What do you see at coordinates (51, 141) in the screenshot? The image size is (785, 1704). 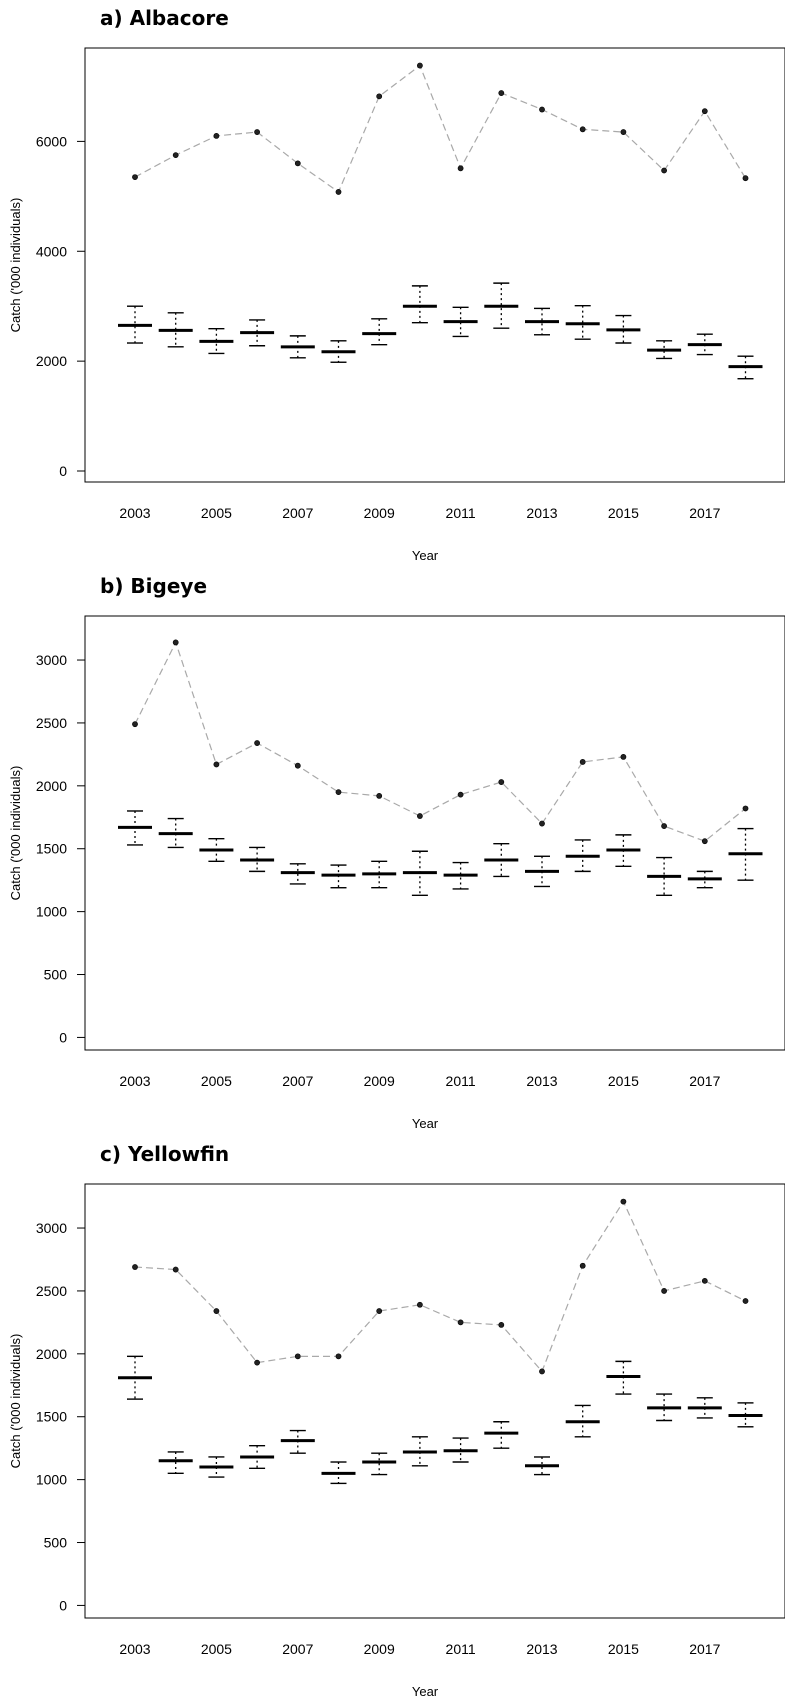 I see `y-tick-label: 6000` at bounding box center [51, 141].